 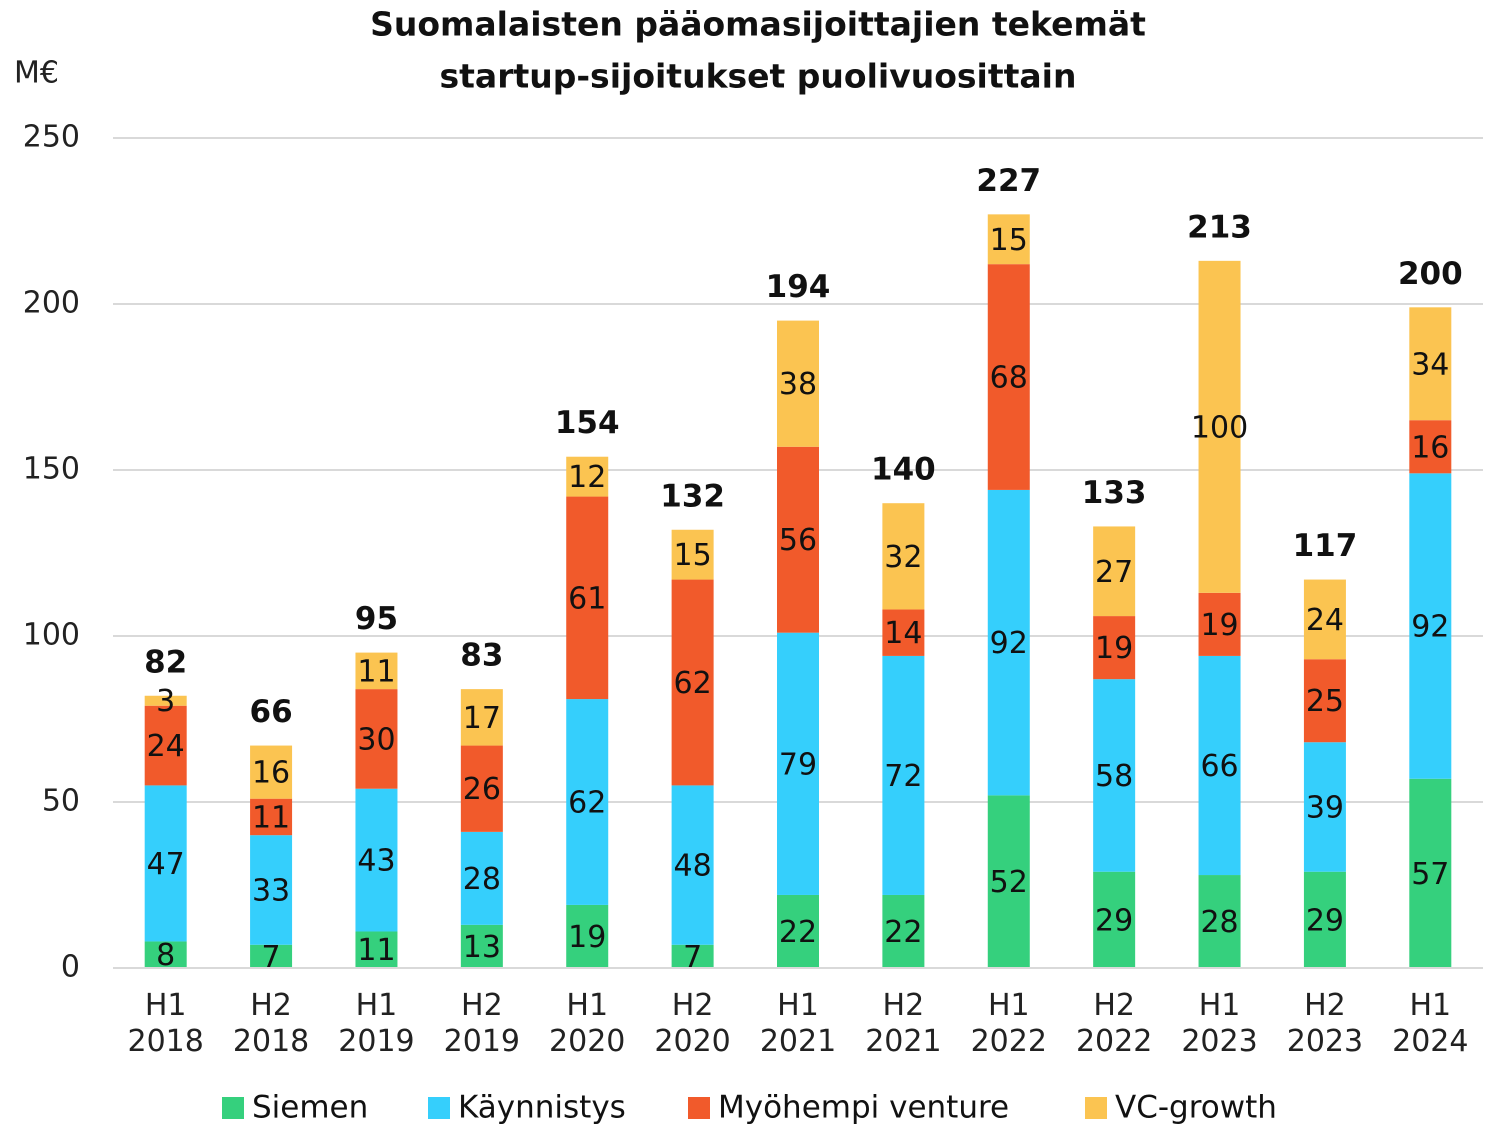 What do you see at coordinates (587, 803) in the screenshot?
I see `data-label: 62` at bounding box center [587, 803].